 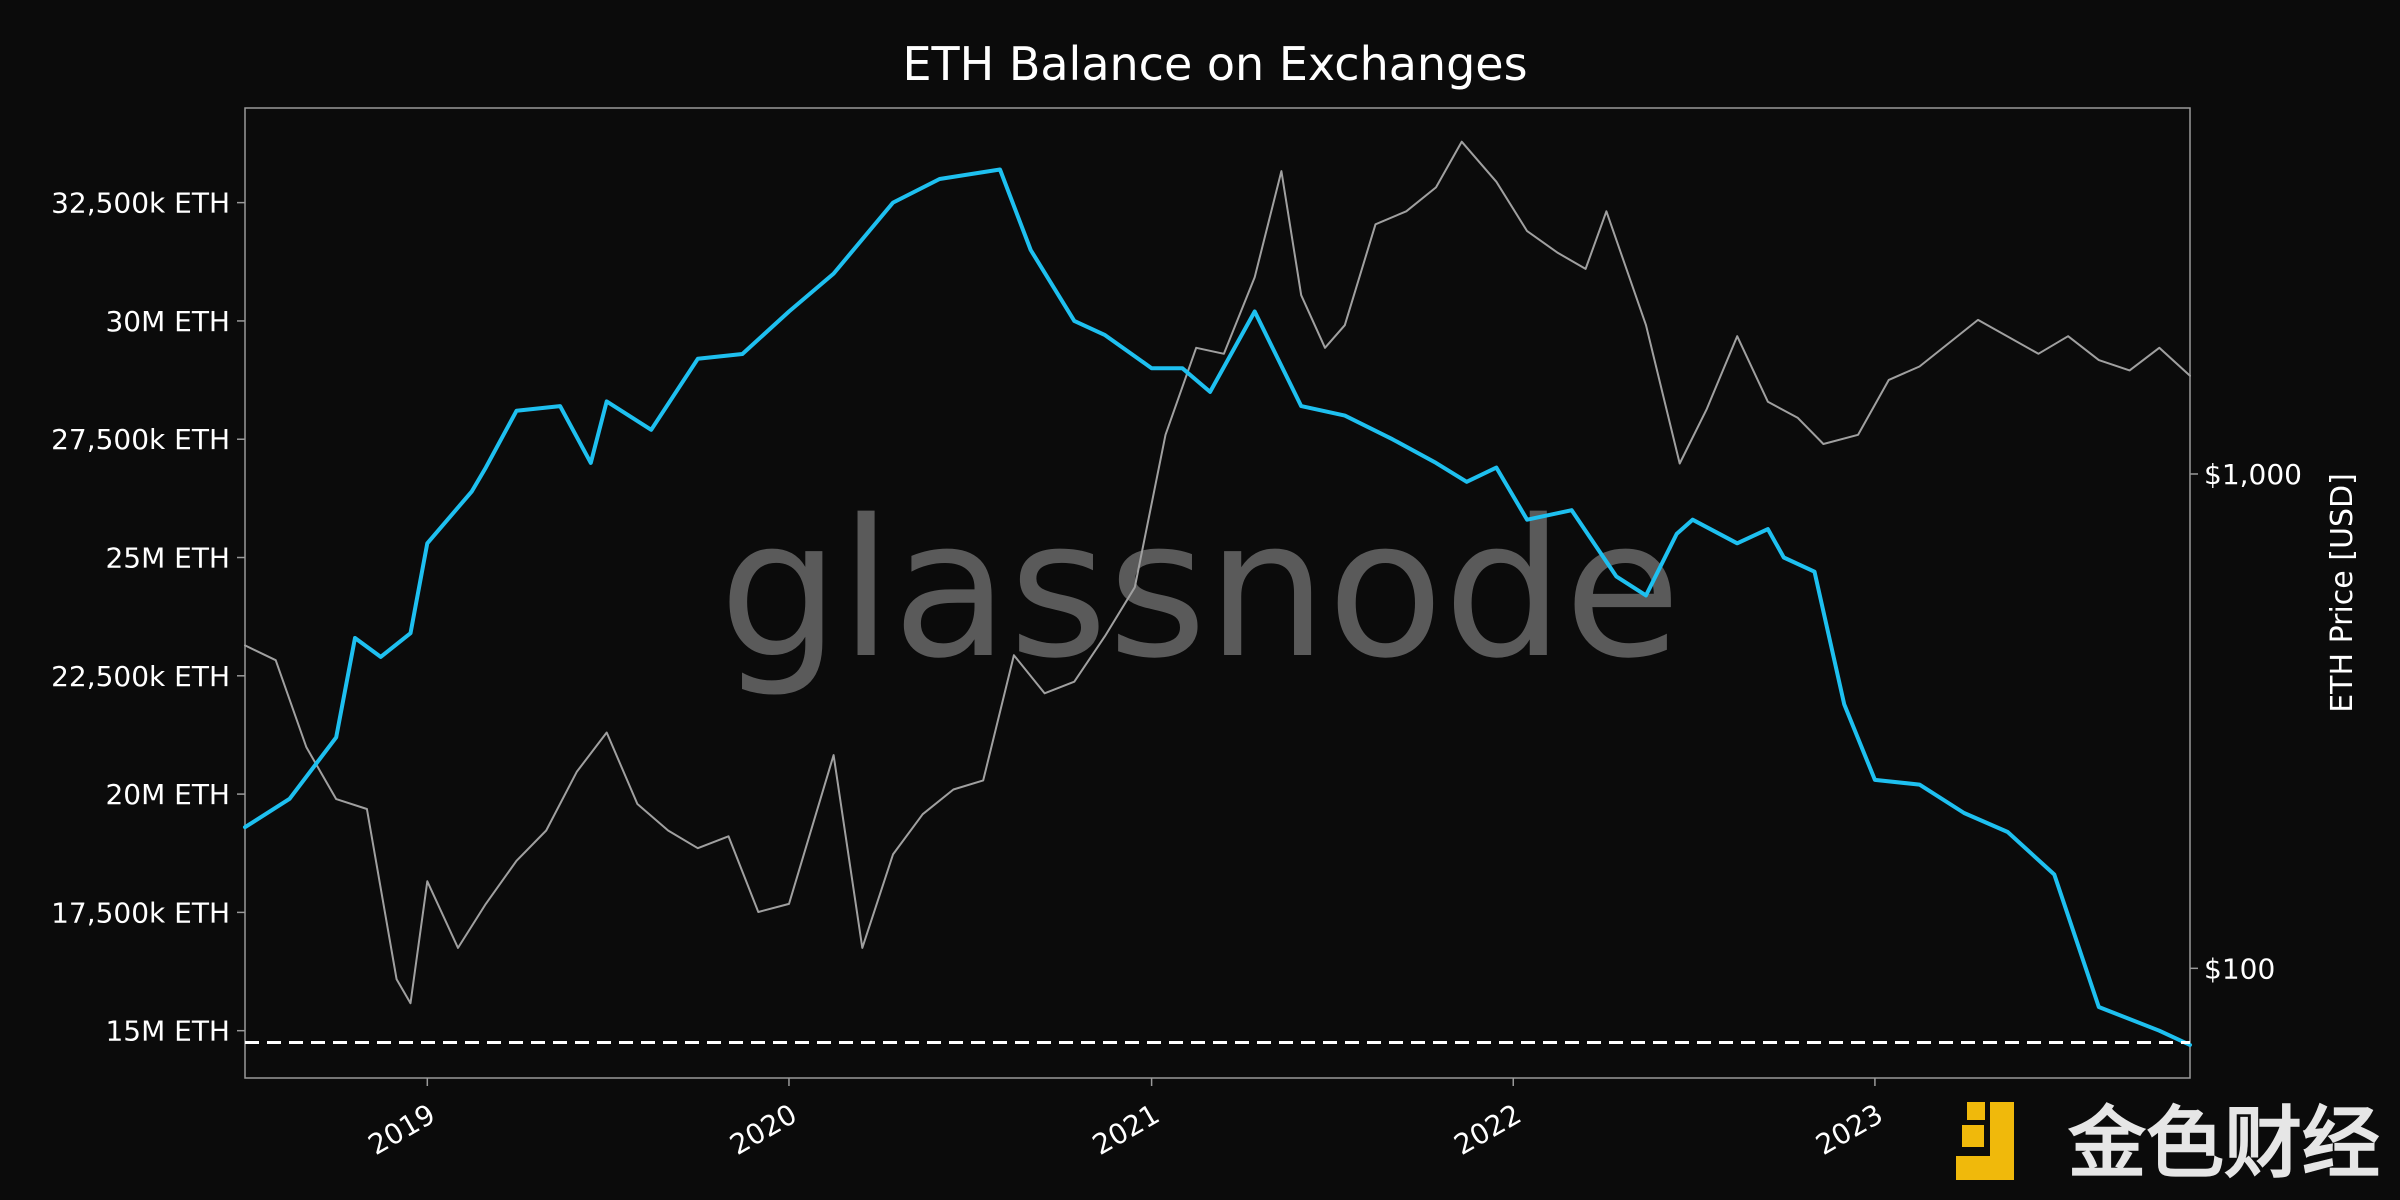 What do you see at coordinates (2342, 593) in the screenshot?
I see `right-axis-label: ETH Price [USD]` at bounding box center [2342, 593].